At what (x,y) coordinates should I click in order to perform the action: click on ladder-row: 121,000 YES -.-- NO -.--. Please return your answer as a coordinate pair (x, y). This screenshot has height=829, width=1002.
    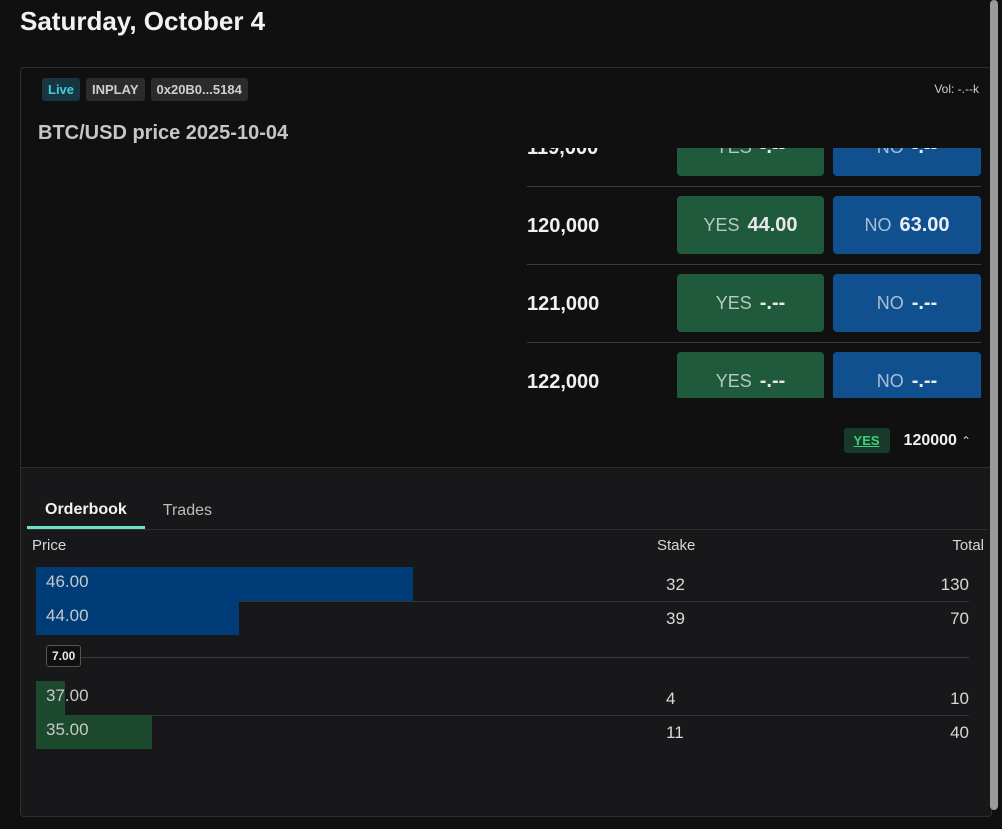
    Looking at the image, I should click on (754, 303).